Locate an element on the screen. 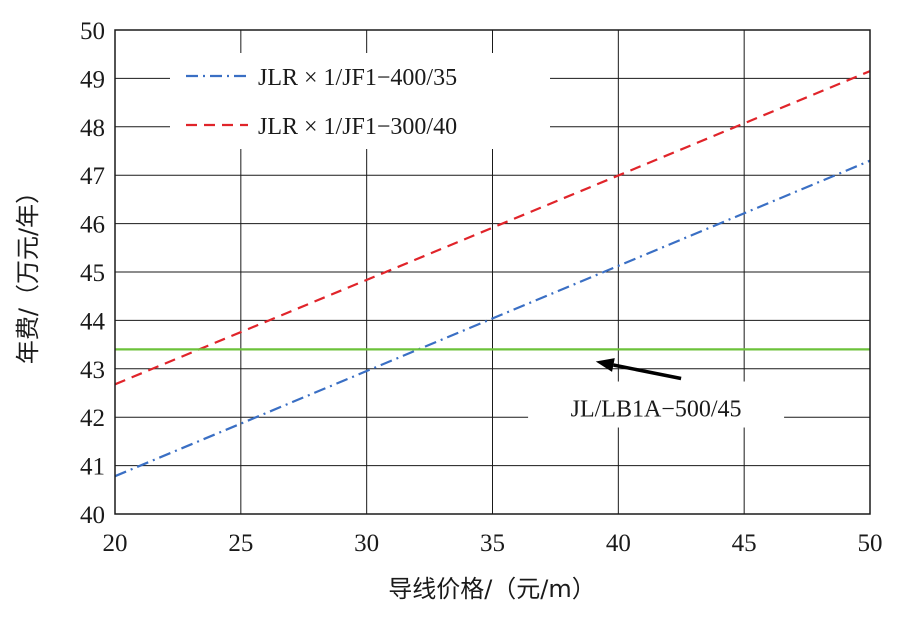 The image size is (907, 618). annotation-label-1: JL/LB1A−500/45 is located at coordinates (656, 410).